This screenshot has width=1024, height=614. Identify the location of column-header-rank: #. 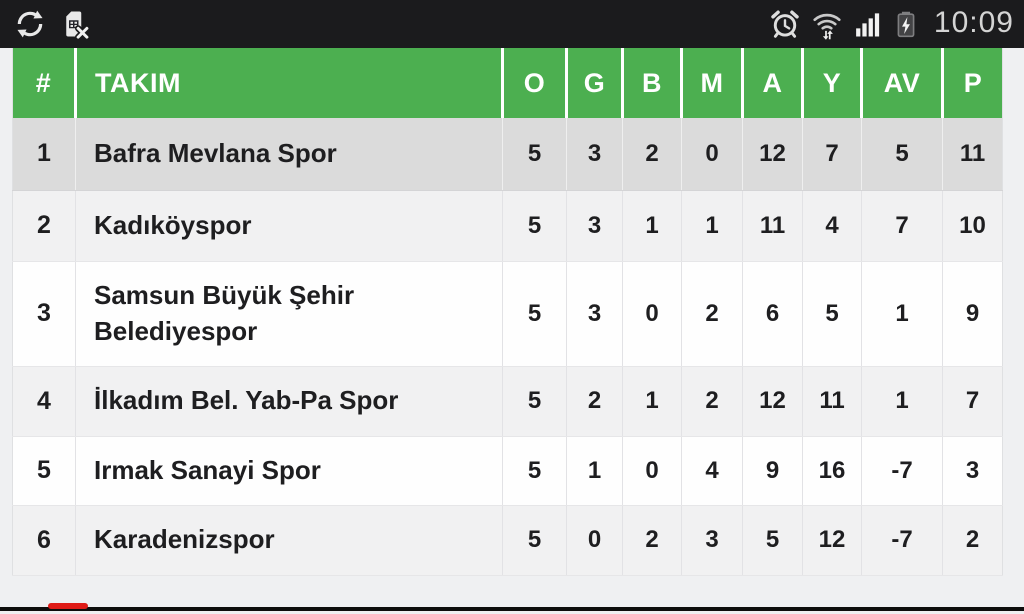
(44, 83).